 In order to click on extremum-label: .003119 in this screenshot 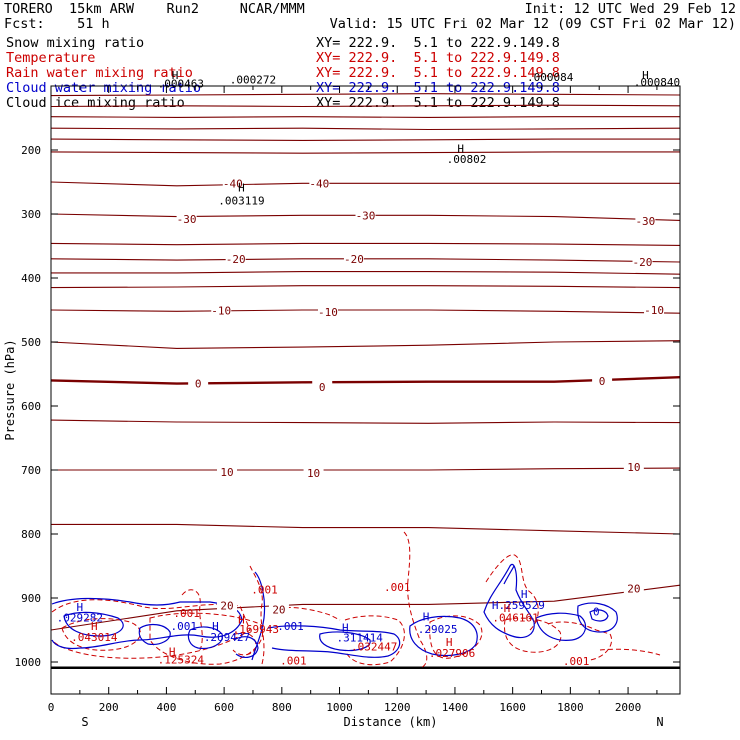, I will do `click(241, 200)`.